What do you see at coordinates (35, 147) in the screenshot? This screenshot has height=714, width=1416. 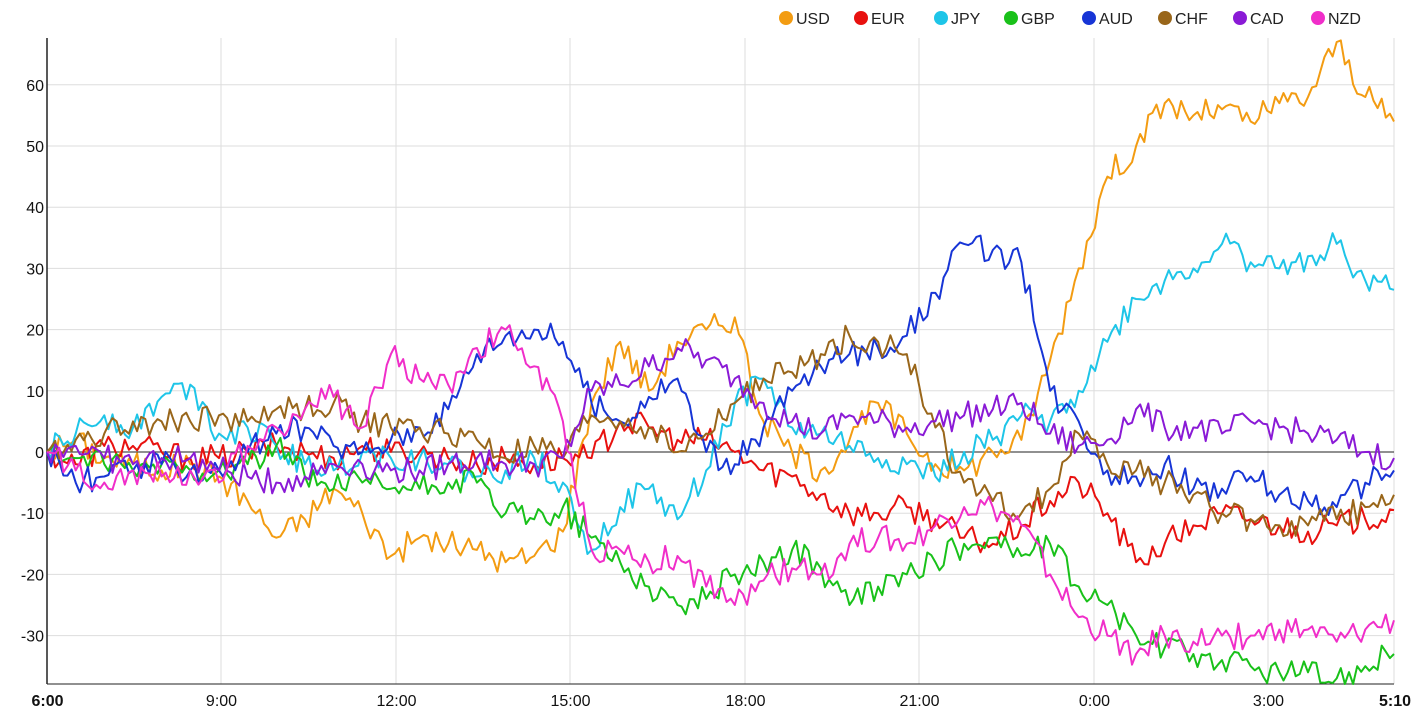 I see `y-tick-label: 50` at bounding box center [35, 147].